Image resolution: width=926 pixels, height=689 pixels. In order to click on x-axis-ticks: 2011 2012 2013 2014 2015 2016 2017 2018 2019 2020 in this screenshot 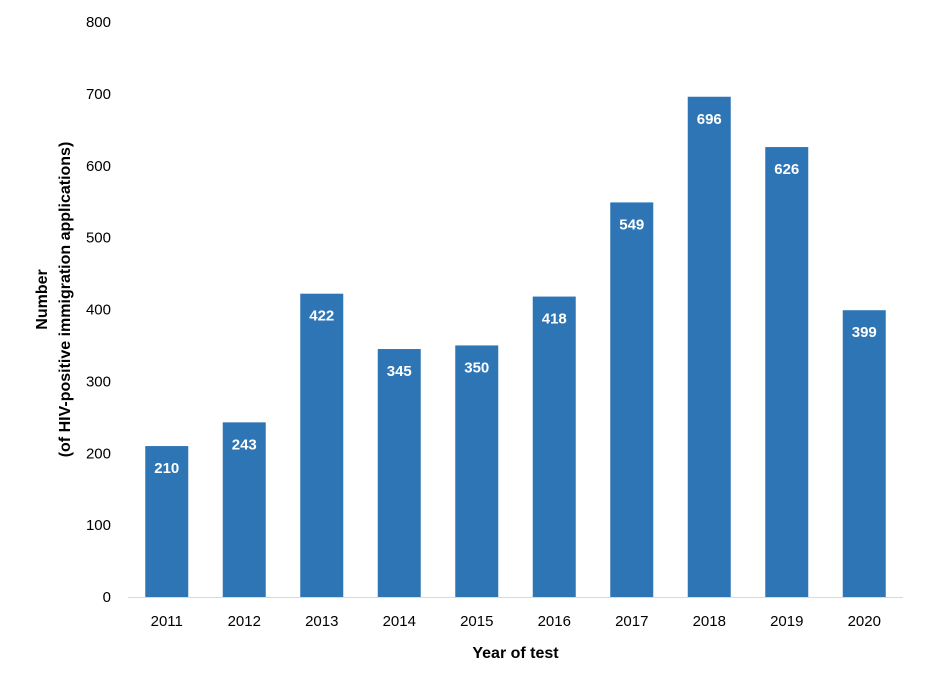, I will do `click(516, 621)`.